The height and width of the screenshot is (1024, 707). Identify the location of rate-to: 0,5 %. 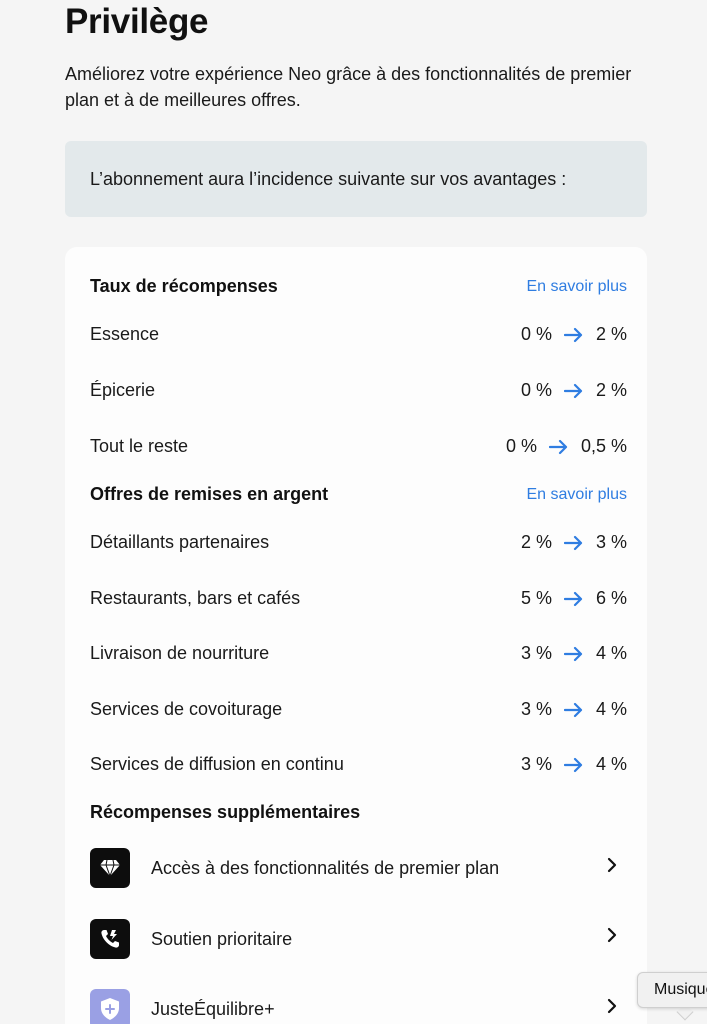
(603, 446).